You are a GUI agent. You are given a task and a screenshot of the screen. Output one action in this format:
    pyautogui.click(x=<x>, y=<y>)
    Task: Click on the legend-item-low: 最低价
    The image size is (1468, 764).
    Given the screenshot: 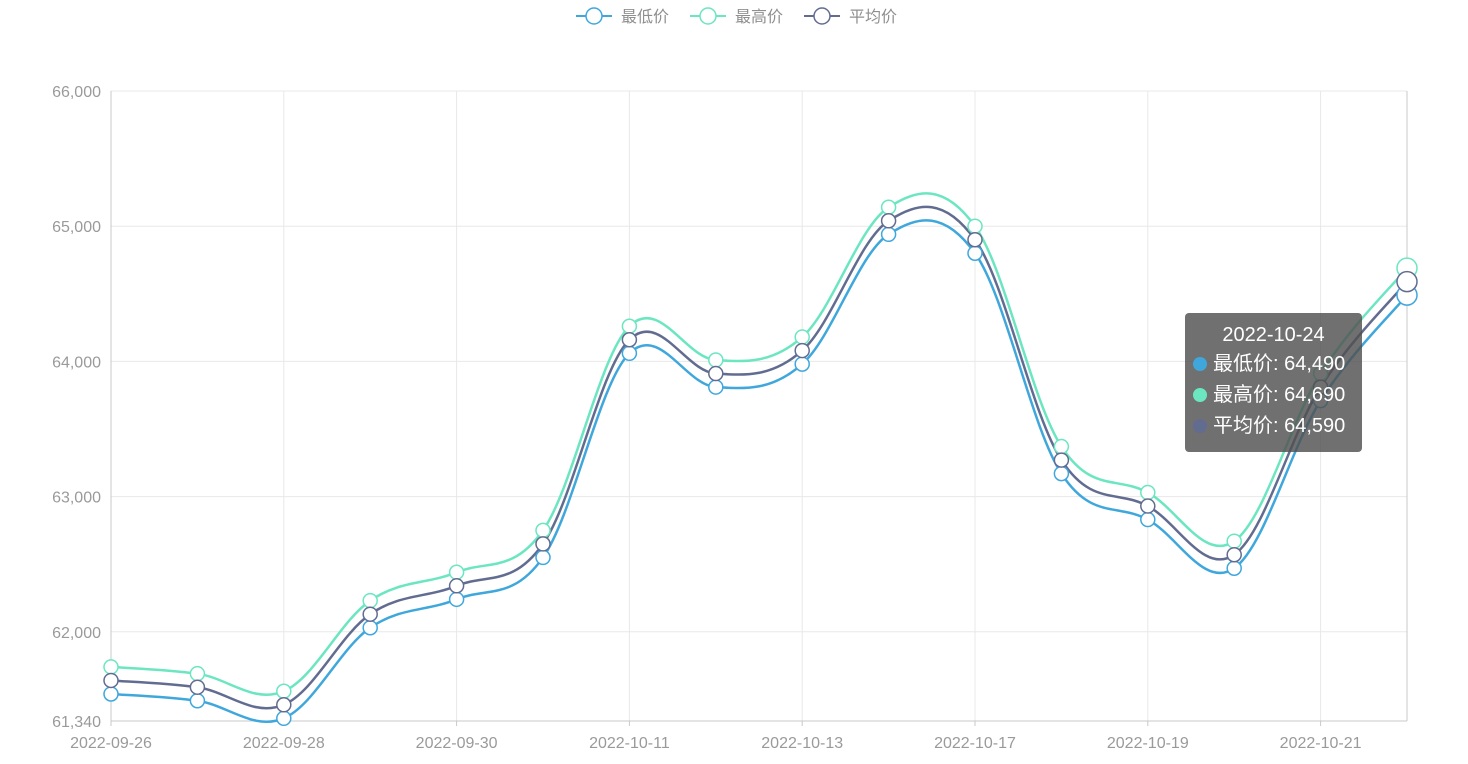 What is the action you would take?
    pyautogui.click(x=622, y=16)
    